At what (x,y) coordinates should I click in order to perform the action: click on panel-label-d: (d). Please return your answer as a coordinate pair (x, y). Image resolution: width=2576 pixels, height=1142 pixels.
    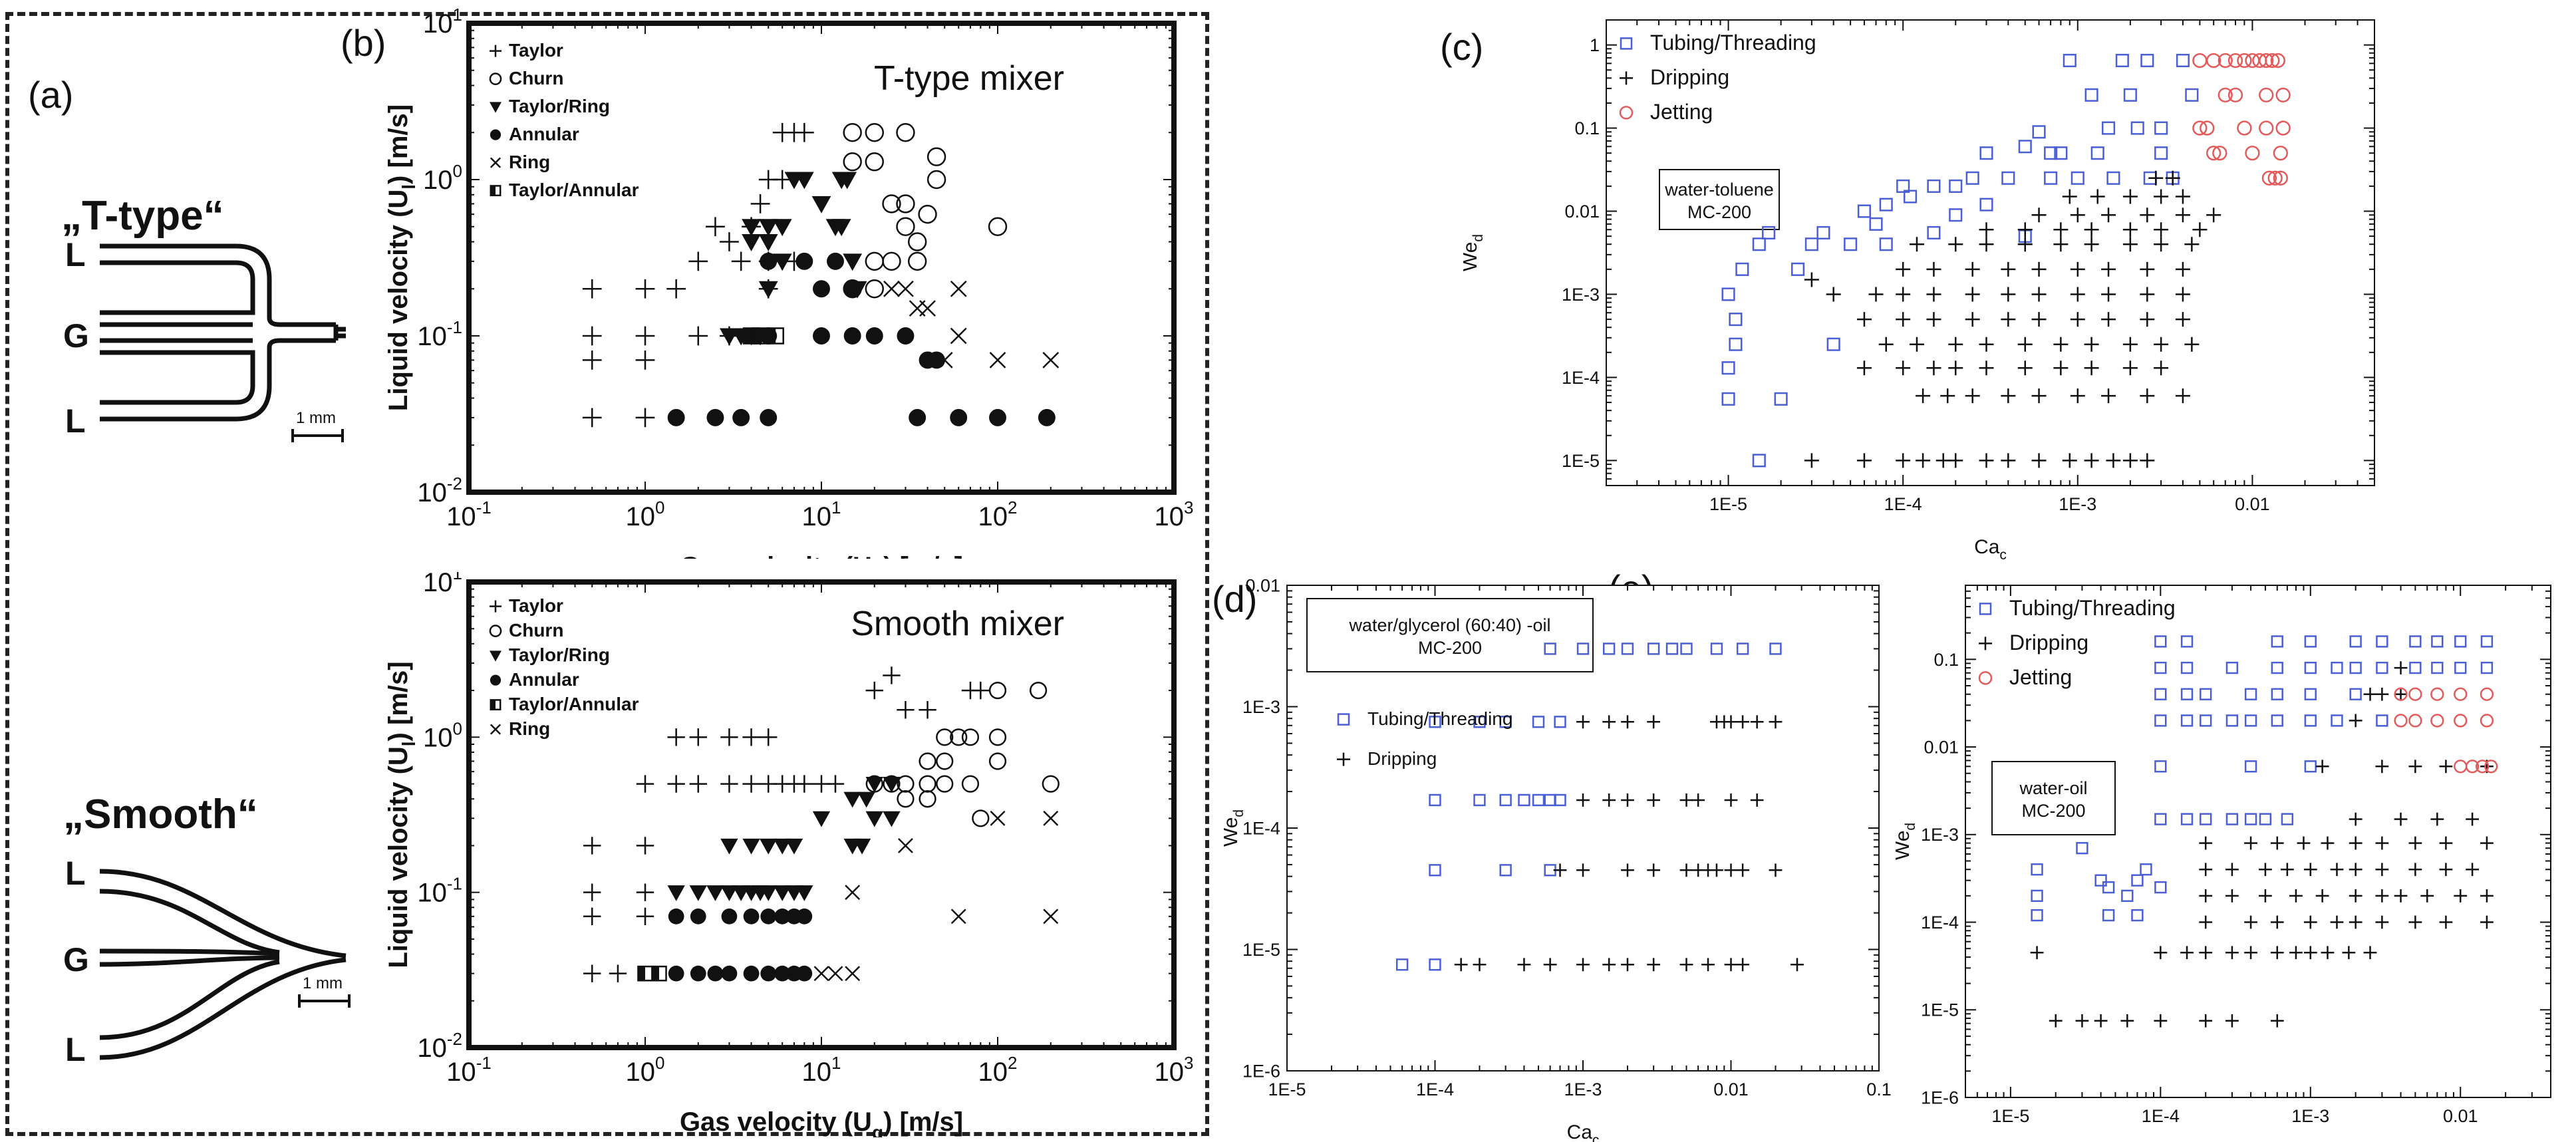
    Looking at the image, I should click on (1235, 599).